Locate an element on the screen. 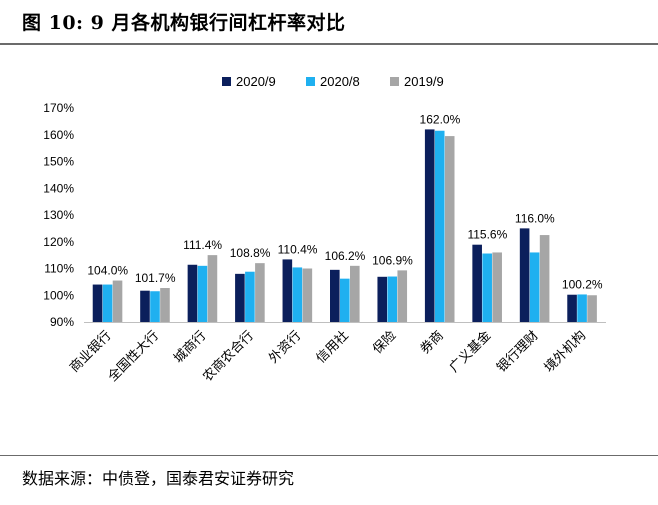 Image resolution: width=658 pixels, height=505 pixels. data-label: 162.0% is located at coordinates (440, 119).